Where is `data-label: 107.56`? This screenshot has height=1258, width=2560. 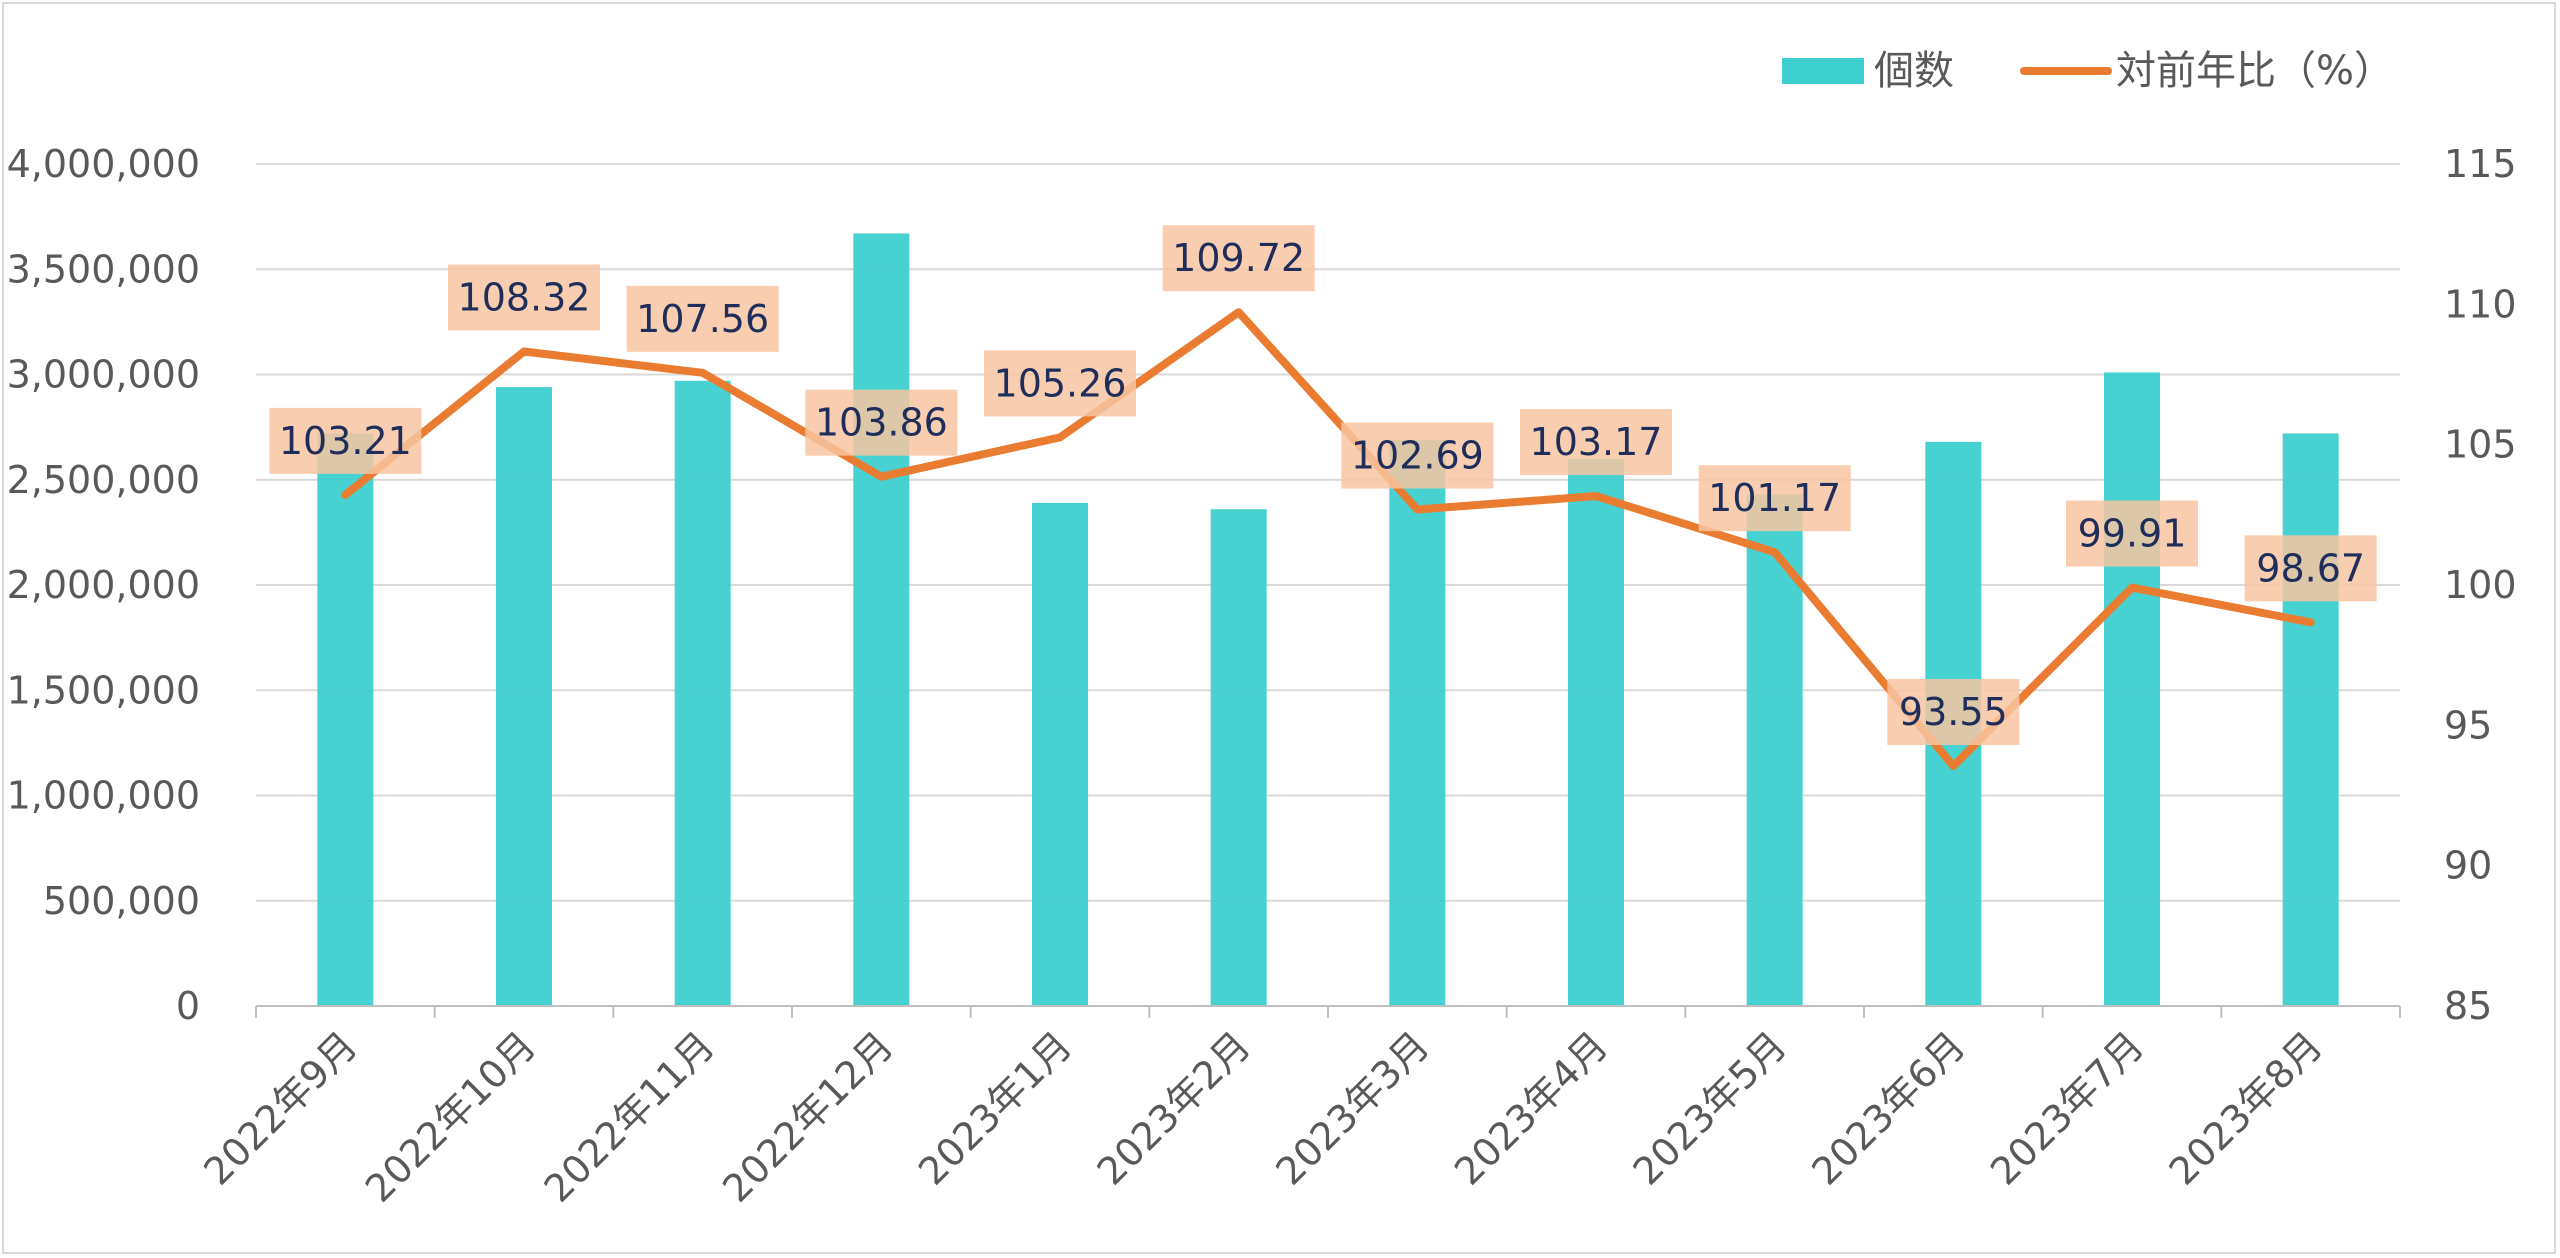 data-label: 107.56 is located at coordinates (702, 319).